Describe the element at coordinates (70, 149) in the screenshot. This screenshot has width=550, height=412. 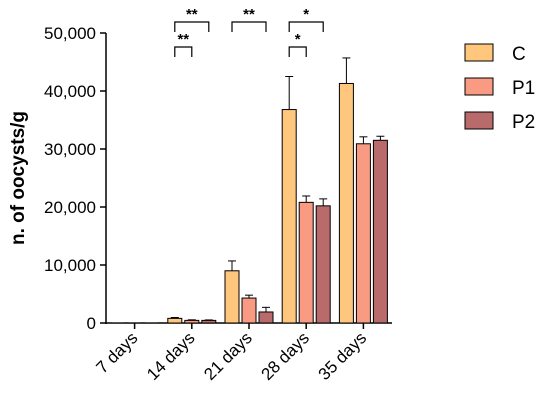
I see `y-tick-label: 30,000` at that location.